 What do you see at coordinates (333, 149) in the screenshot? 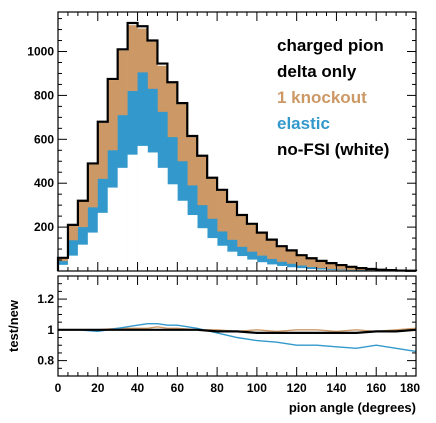
I see `legend-entry-4: no-FSI (white)` at bounding box center [333, 149].